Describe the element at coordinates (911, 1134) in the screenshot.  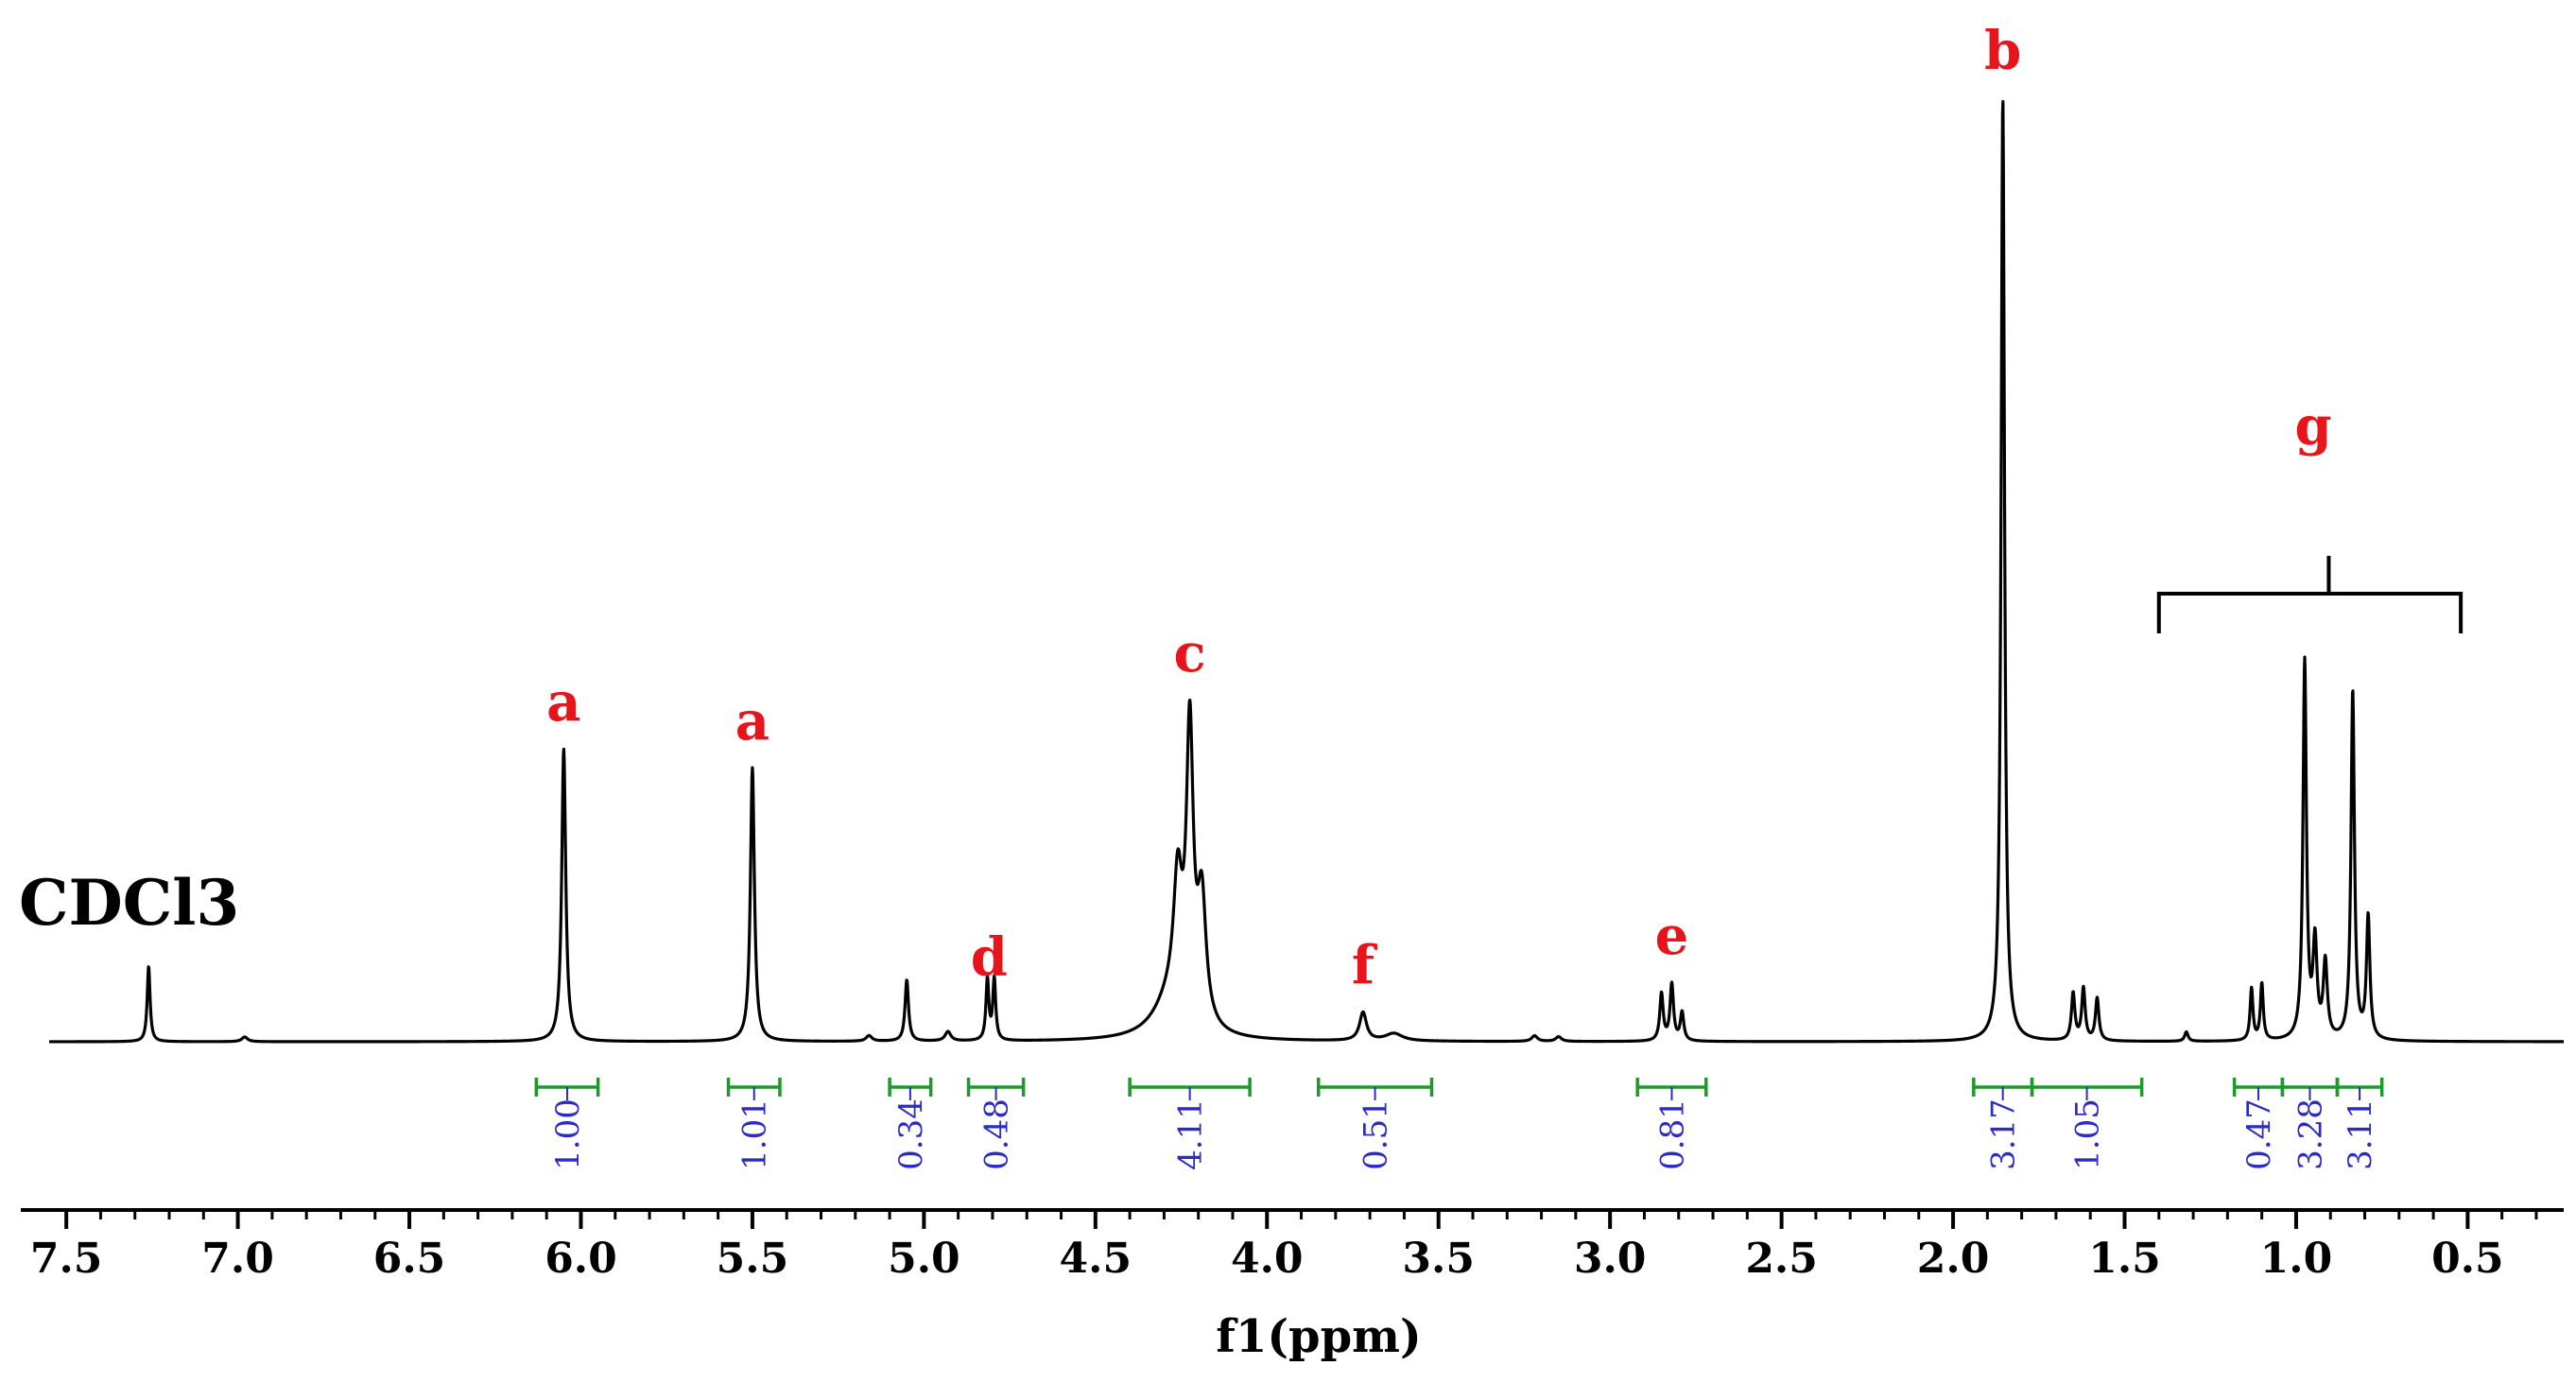
I see `integral-value: 0.34` at that location.